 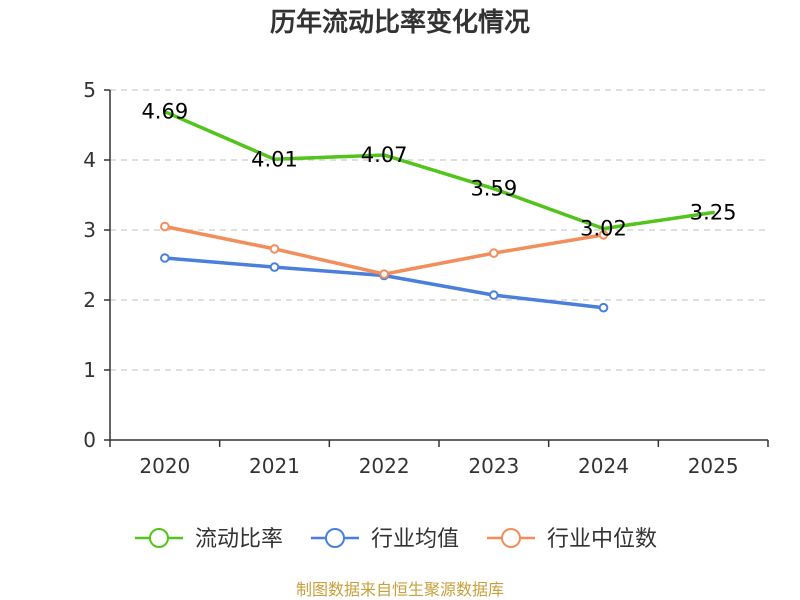 I want to click on y-tick-label: 3, so click(x=89, y=230).